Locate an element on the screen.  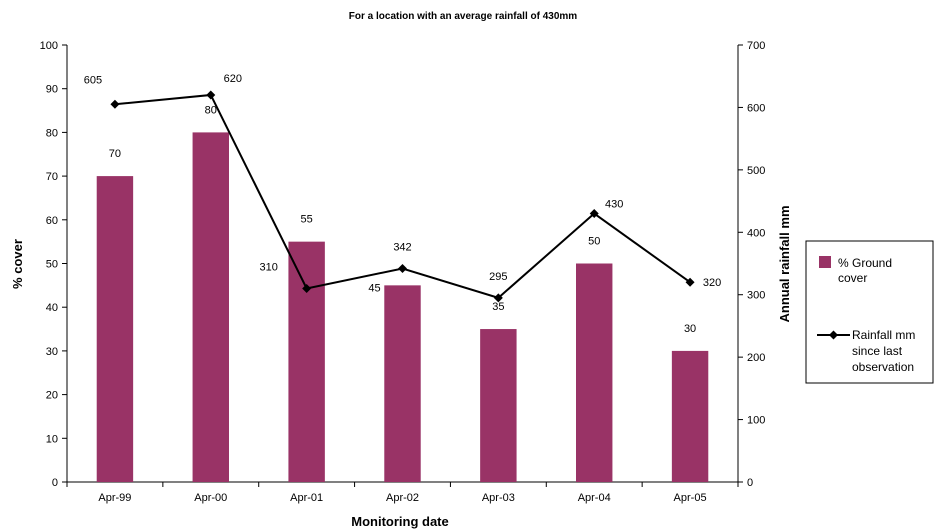
y-tick-label: 90 is located at coordinates (52, 90).